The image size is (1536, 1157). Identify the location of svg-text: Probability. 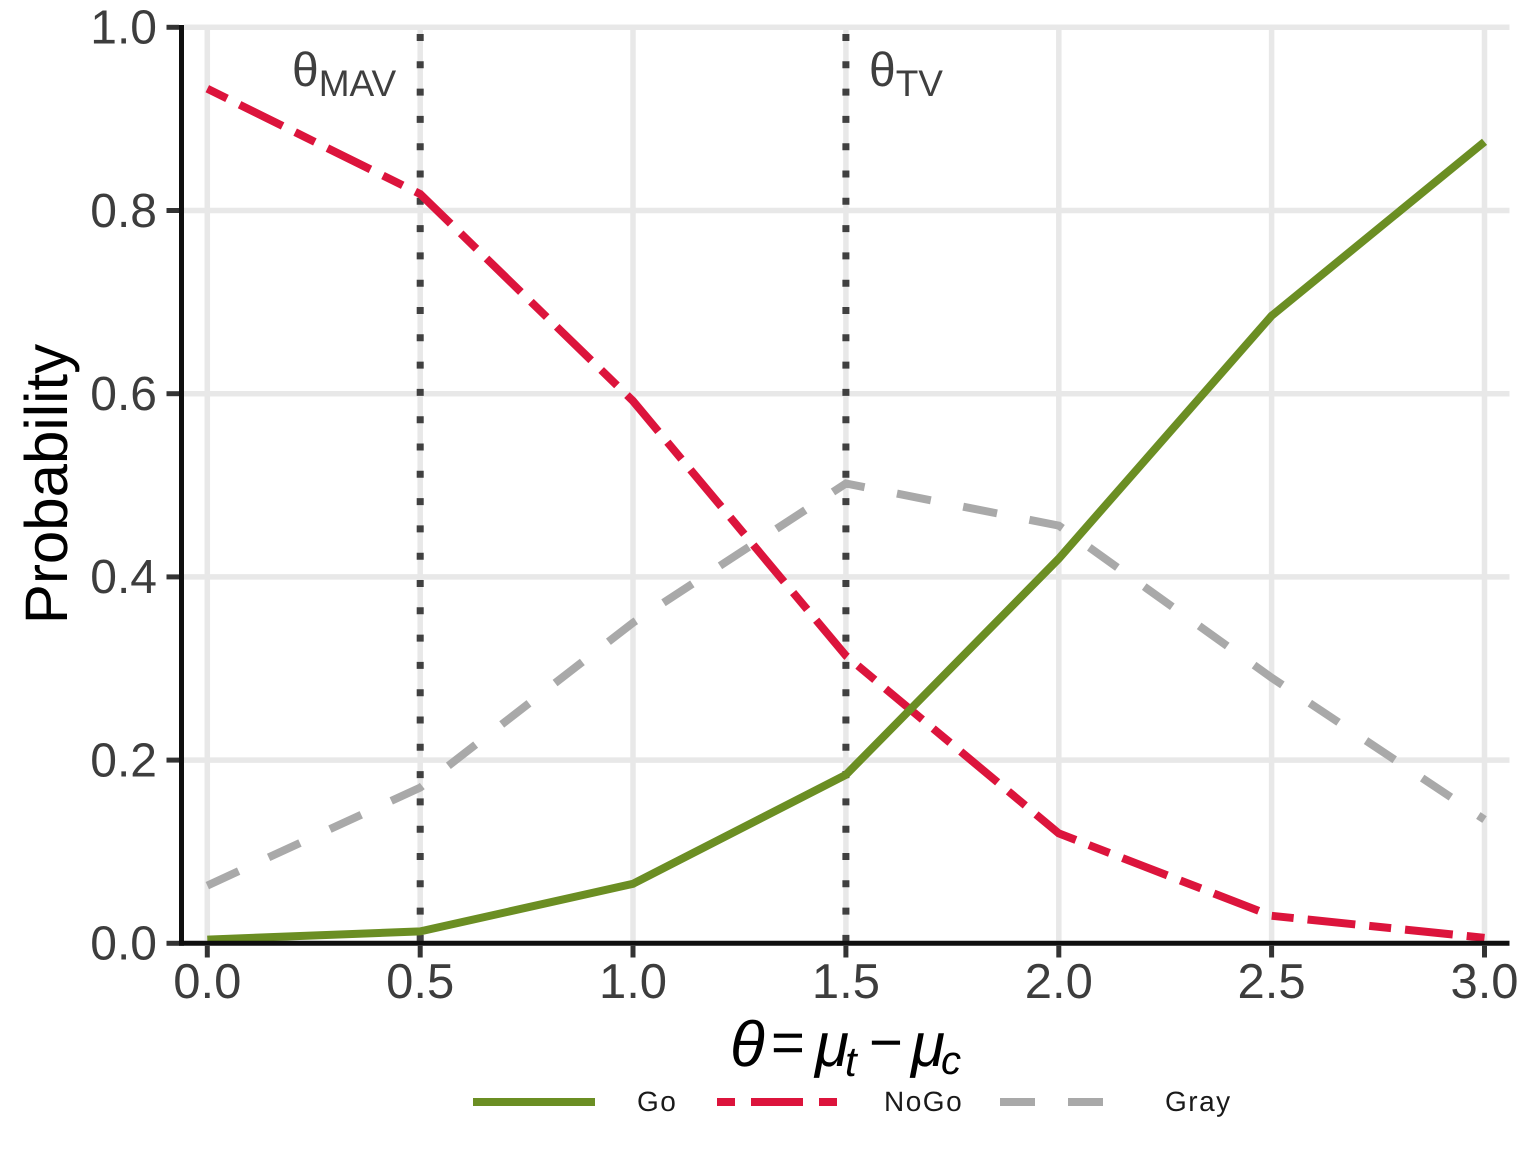
(46, 484).